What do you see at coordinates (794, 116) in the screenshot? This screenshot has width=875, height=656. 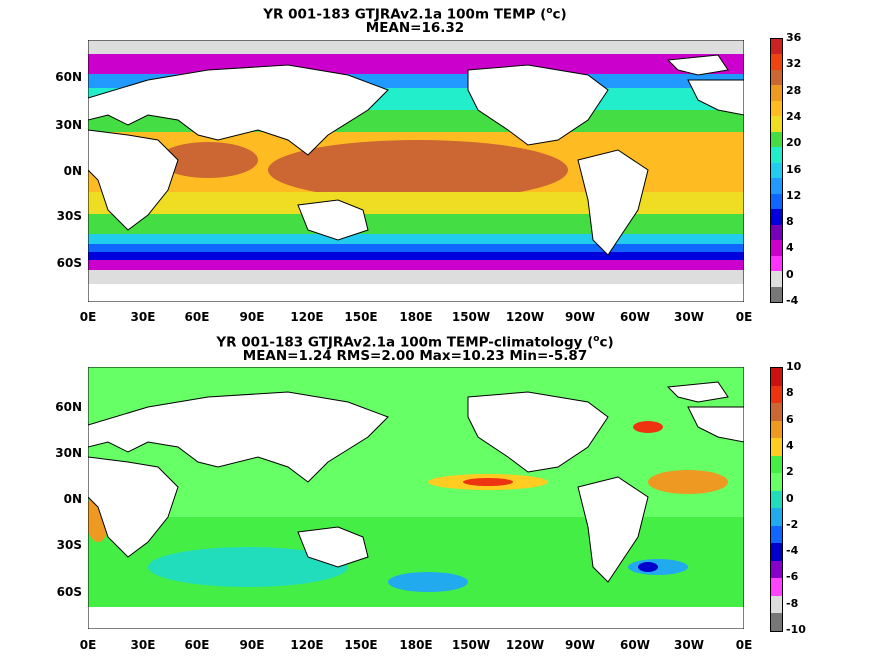 I see `colorbar-label: 24` at bounding box center [794, 116].